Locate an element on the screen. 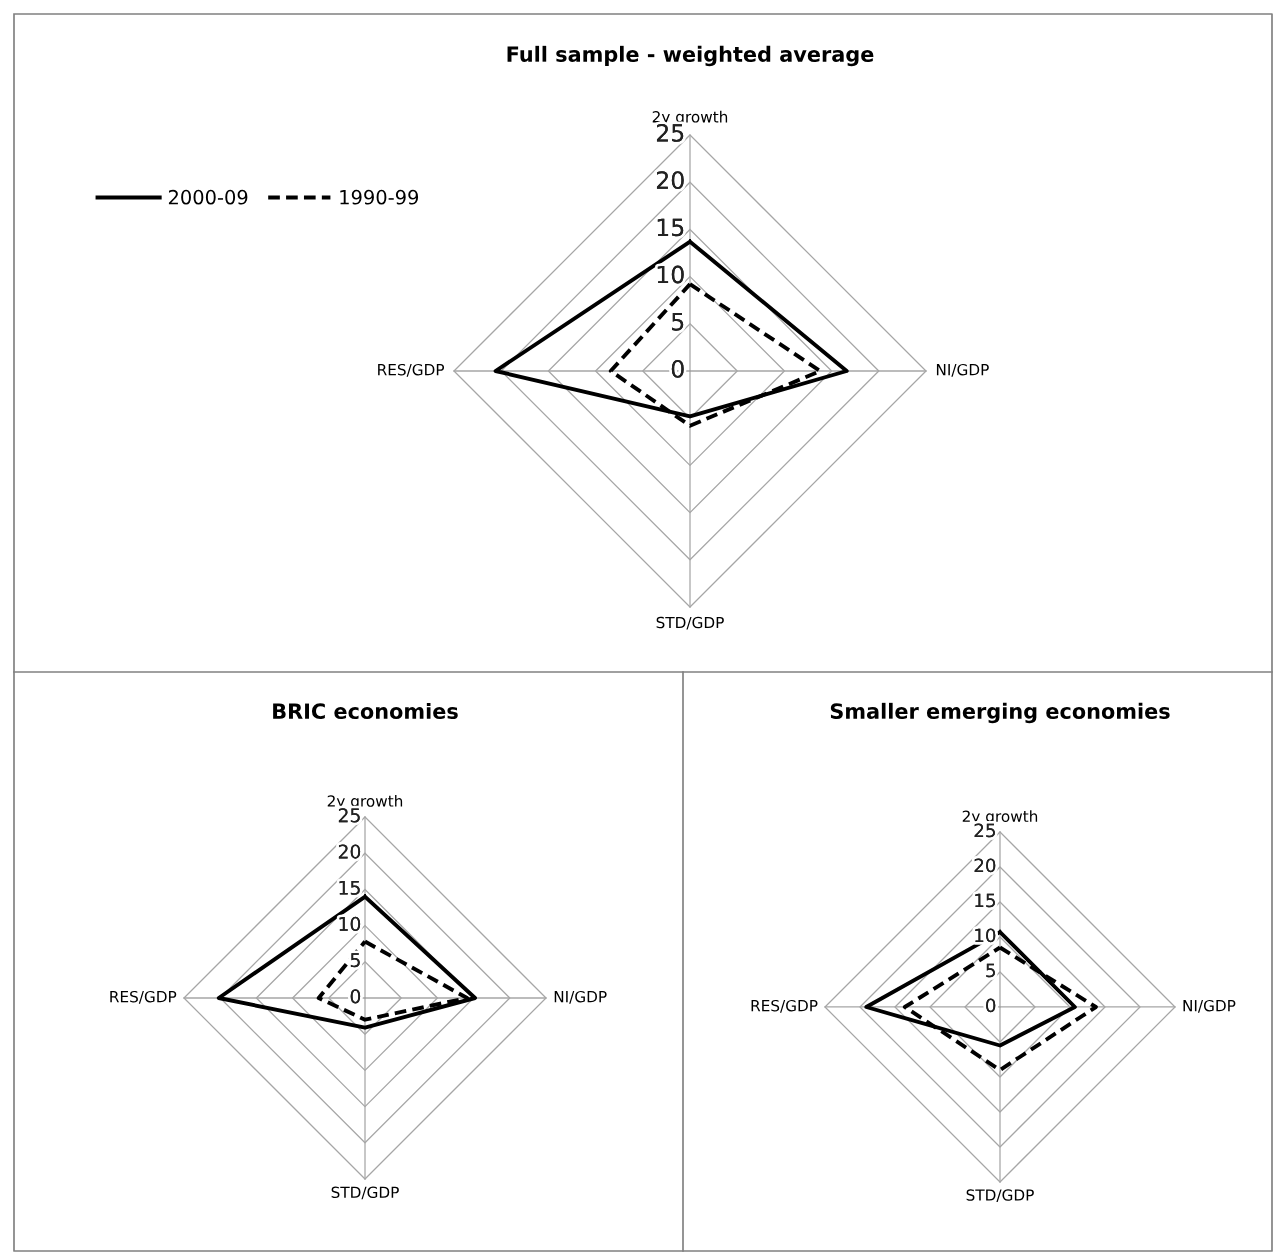  chart-title: BRIC economies is located at coordinates (365, 711).